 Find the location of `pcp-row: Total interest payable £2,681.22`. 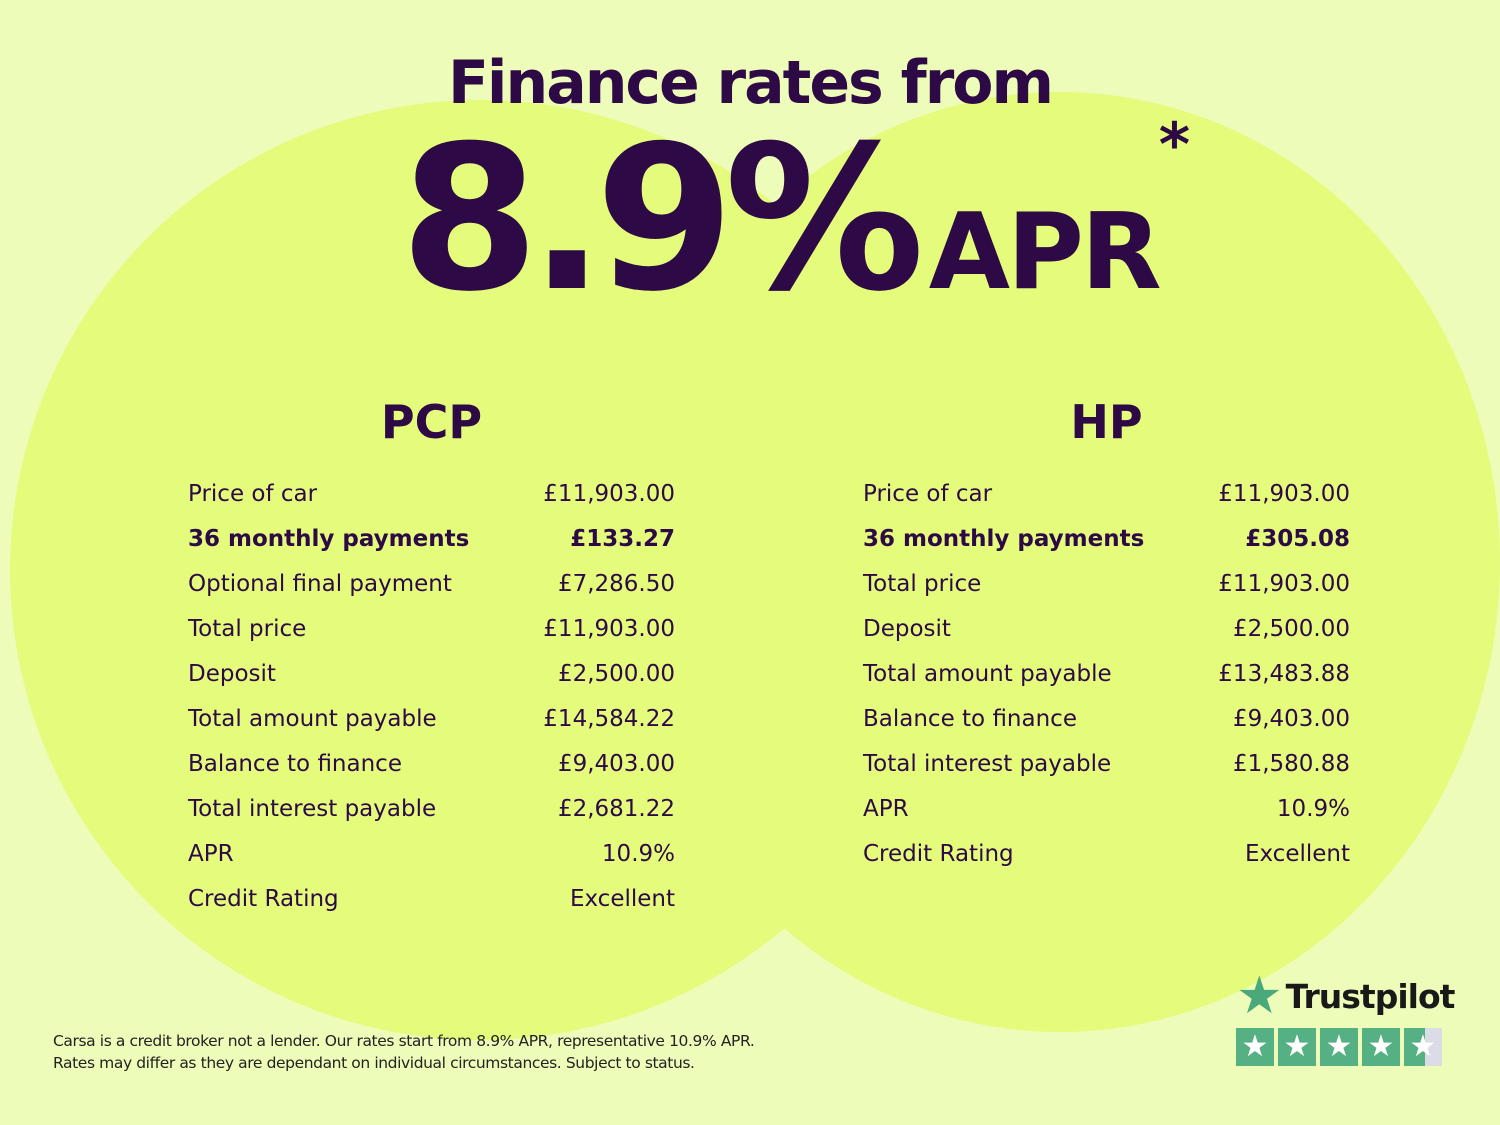

pcp-row: Total interest payable £2,681.22 is located at coordinates (431, 808).